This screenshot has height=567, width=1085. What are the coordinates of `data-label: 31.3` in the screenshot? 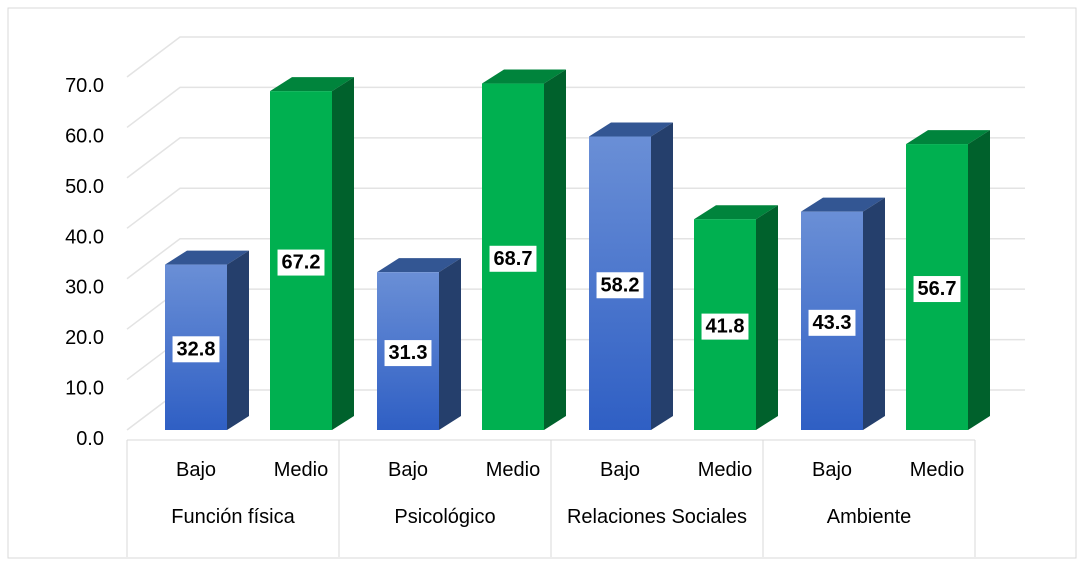 It's located at (408, 353).